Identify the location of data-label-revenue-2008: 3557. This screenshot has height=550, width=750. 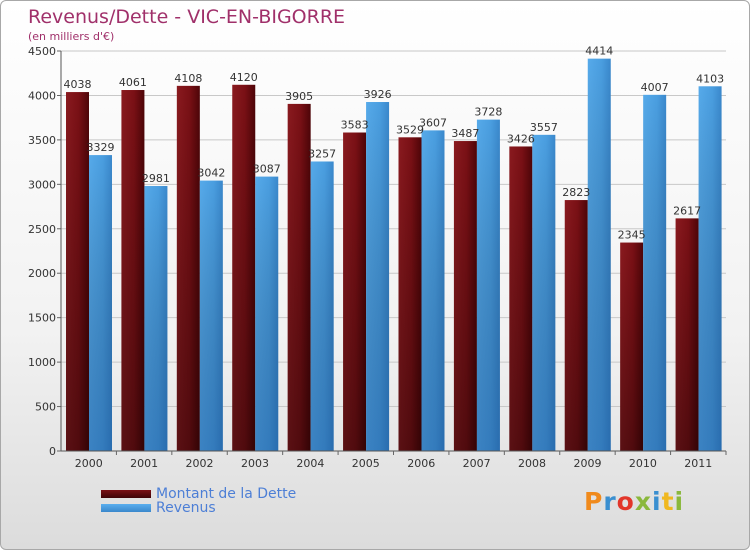
(544, 127).